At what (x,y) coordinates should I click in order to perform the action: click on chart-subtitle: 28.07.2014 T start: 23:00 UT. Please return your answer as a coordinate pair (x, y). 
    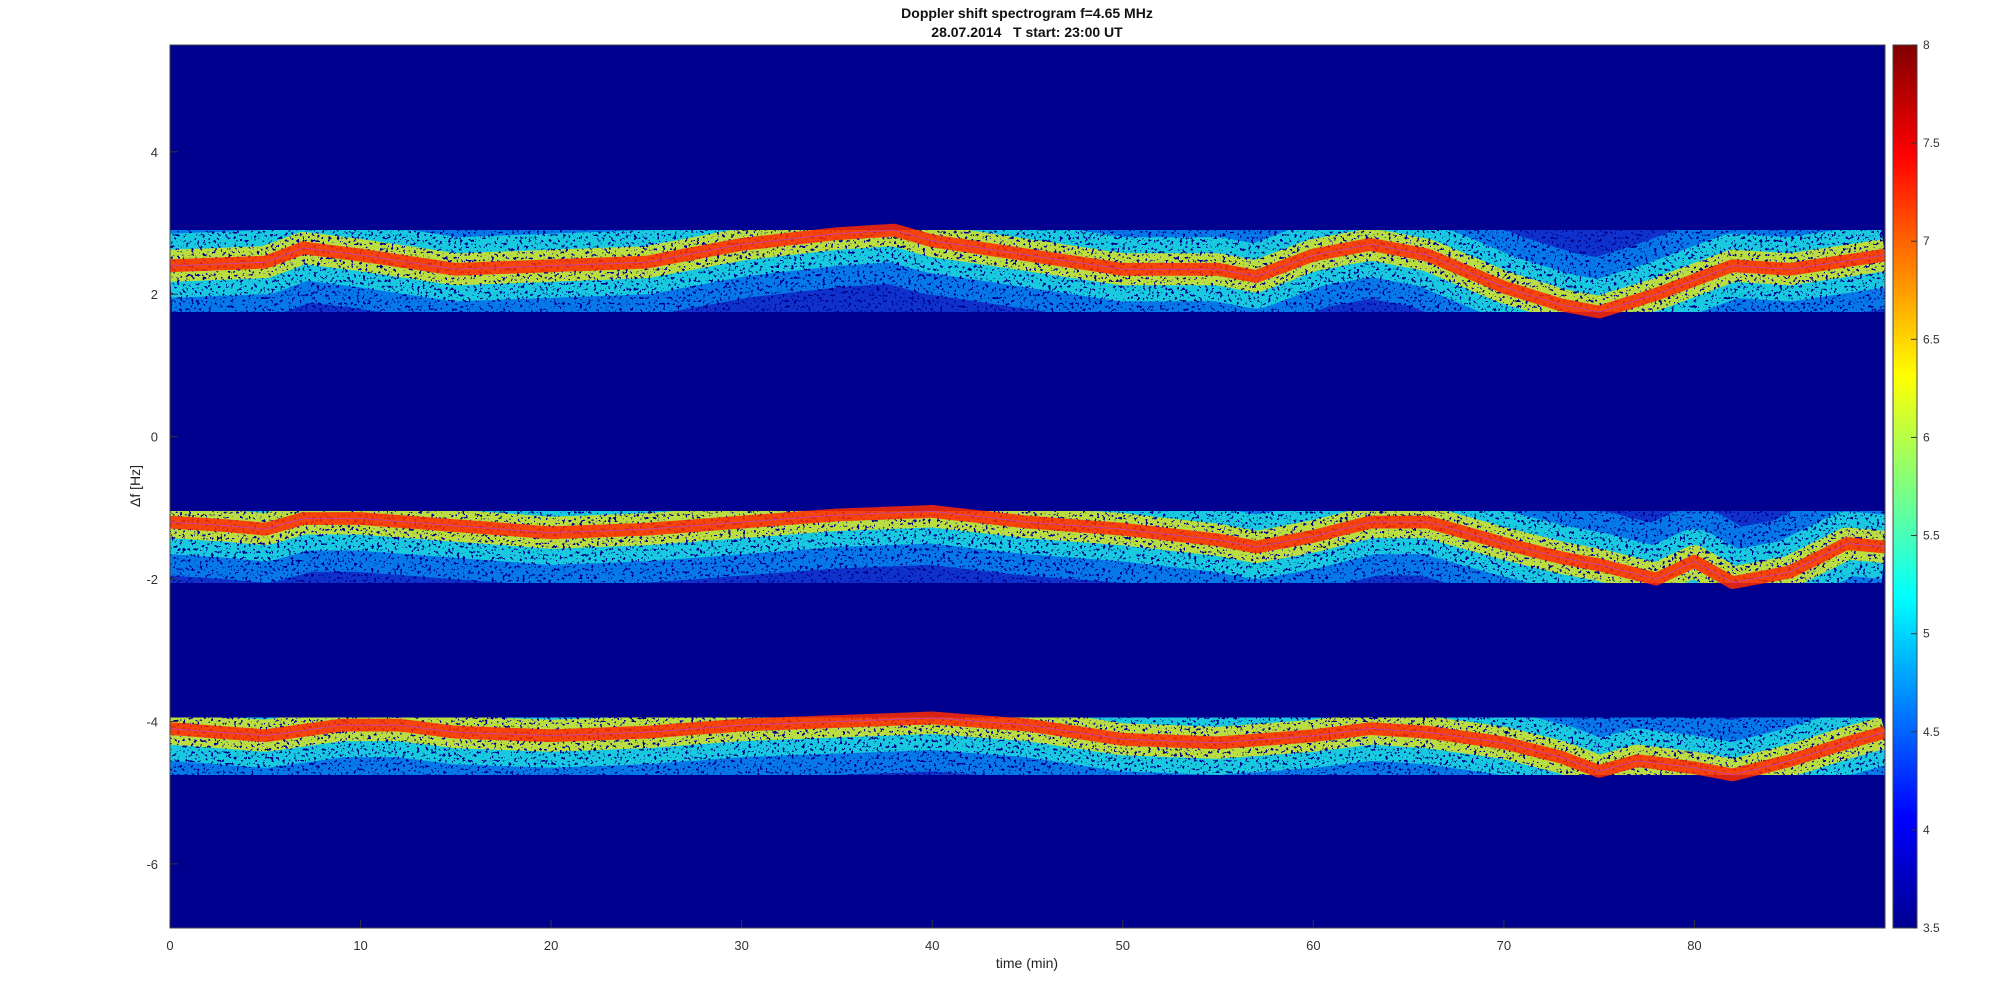
    Looking at the image, I should click on (1027, 32).